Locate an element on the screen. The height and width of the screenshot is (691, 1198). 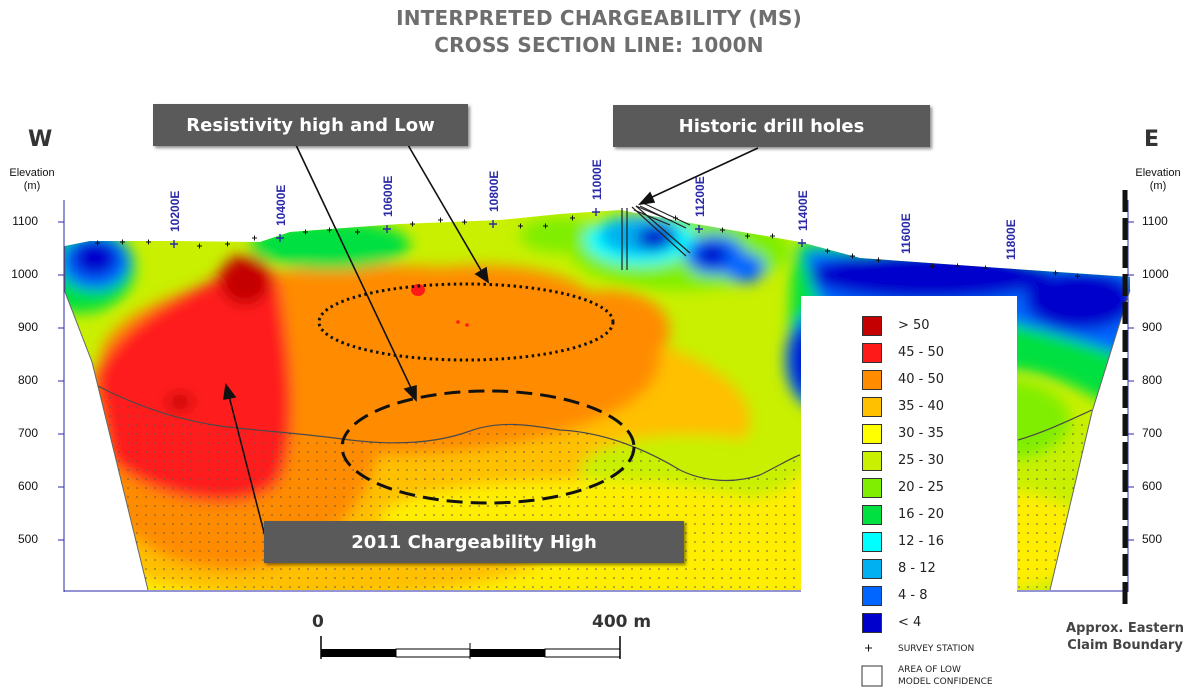
east-label: E is located at coordinates (1152, 139).